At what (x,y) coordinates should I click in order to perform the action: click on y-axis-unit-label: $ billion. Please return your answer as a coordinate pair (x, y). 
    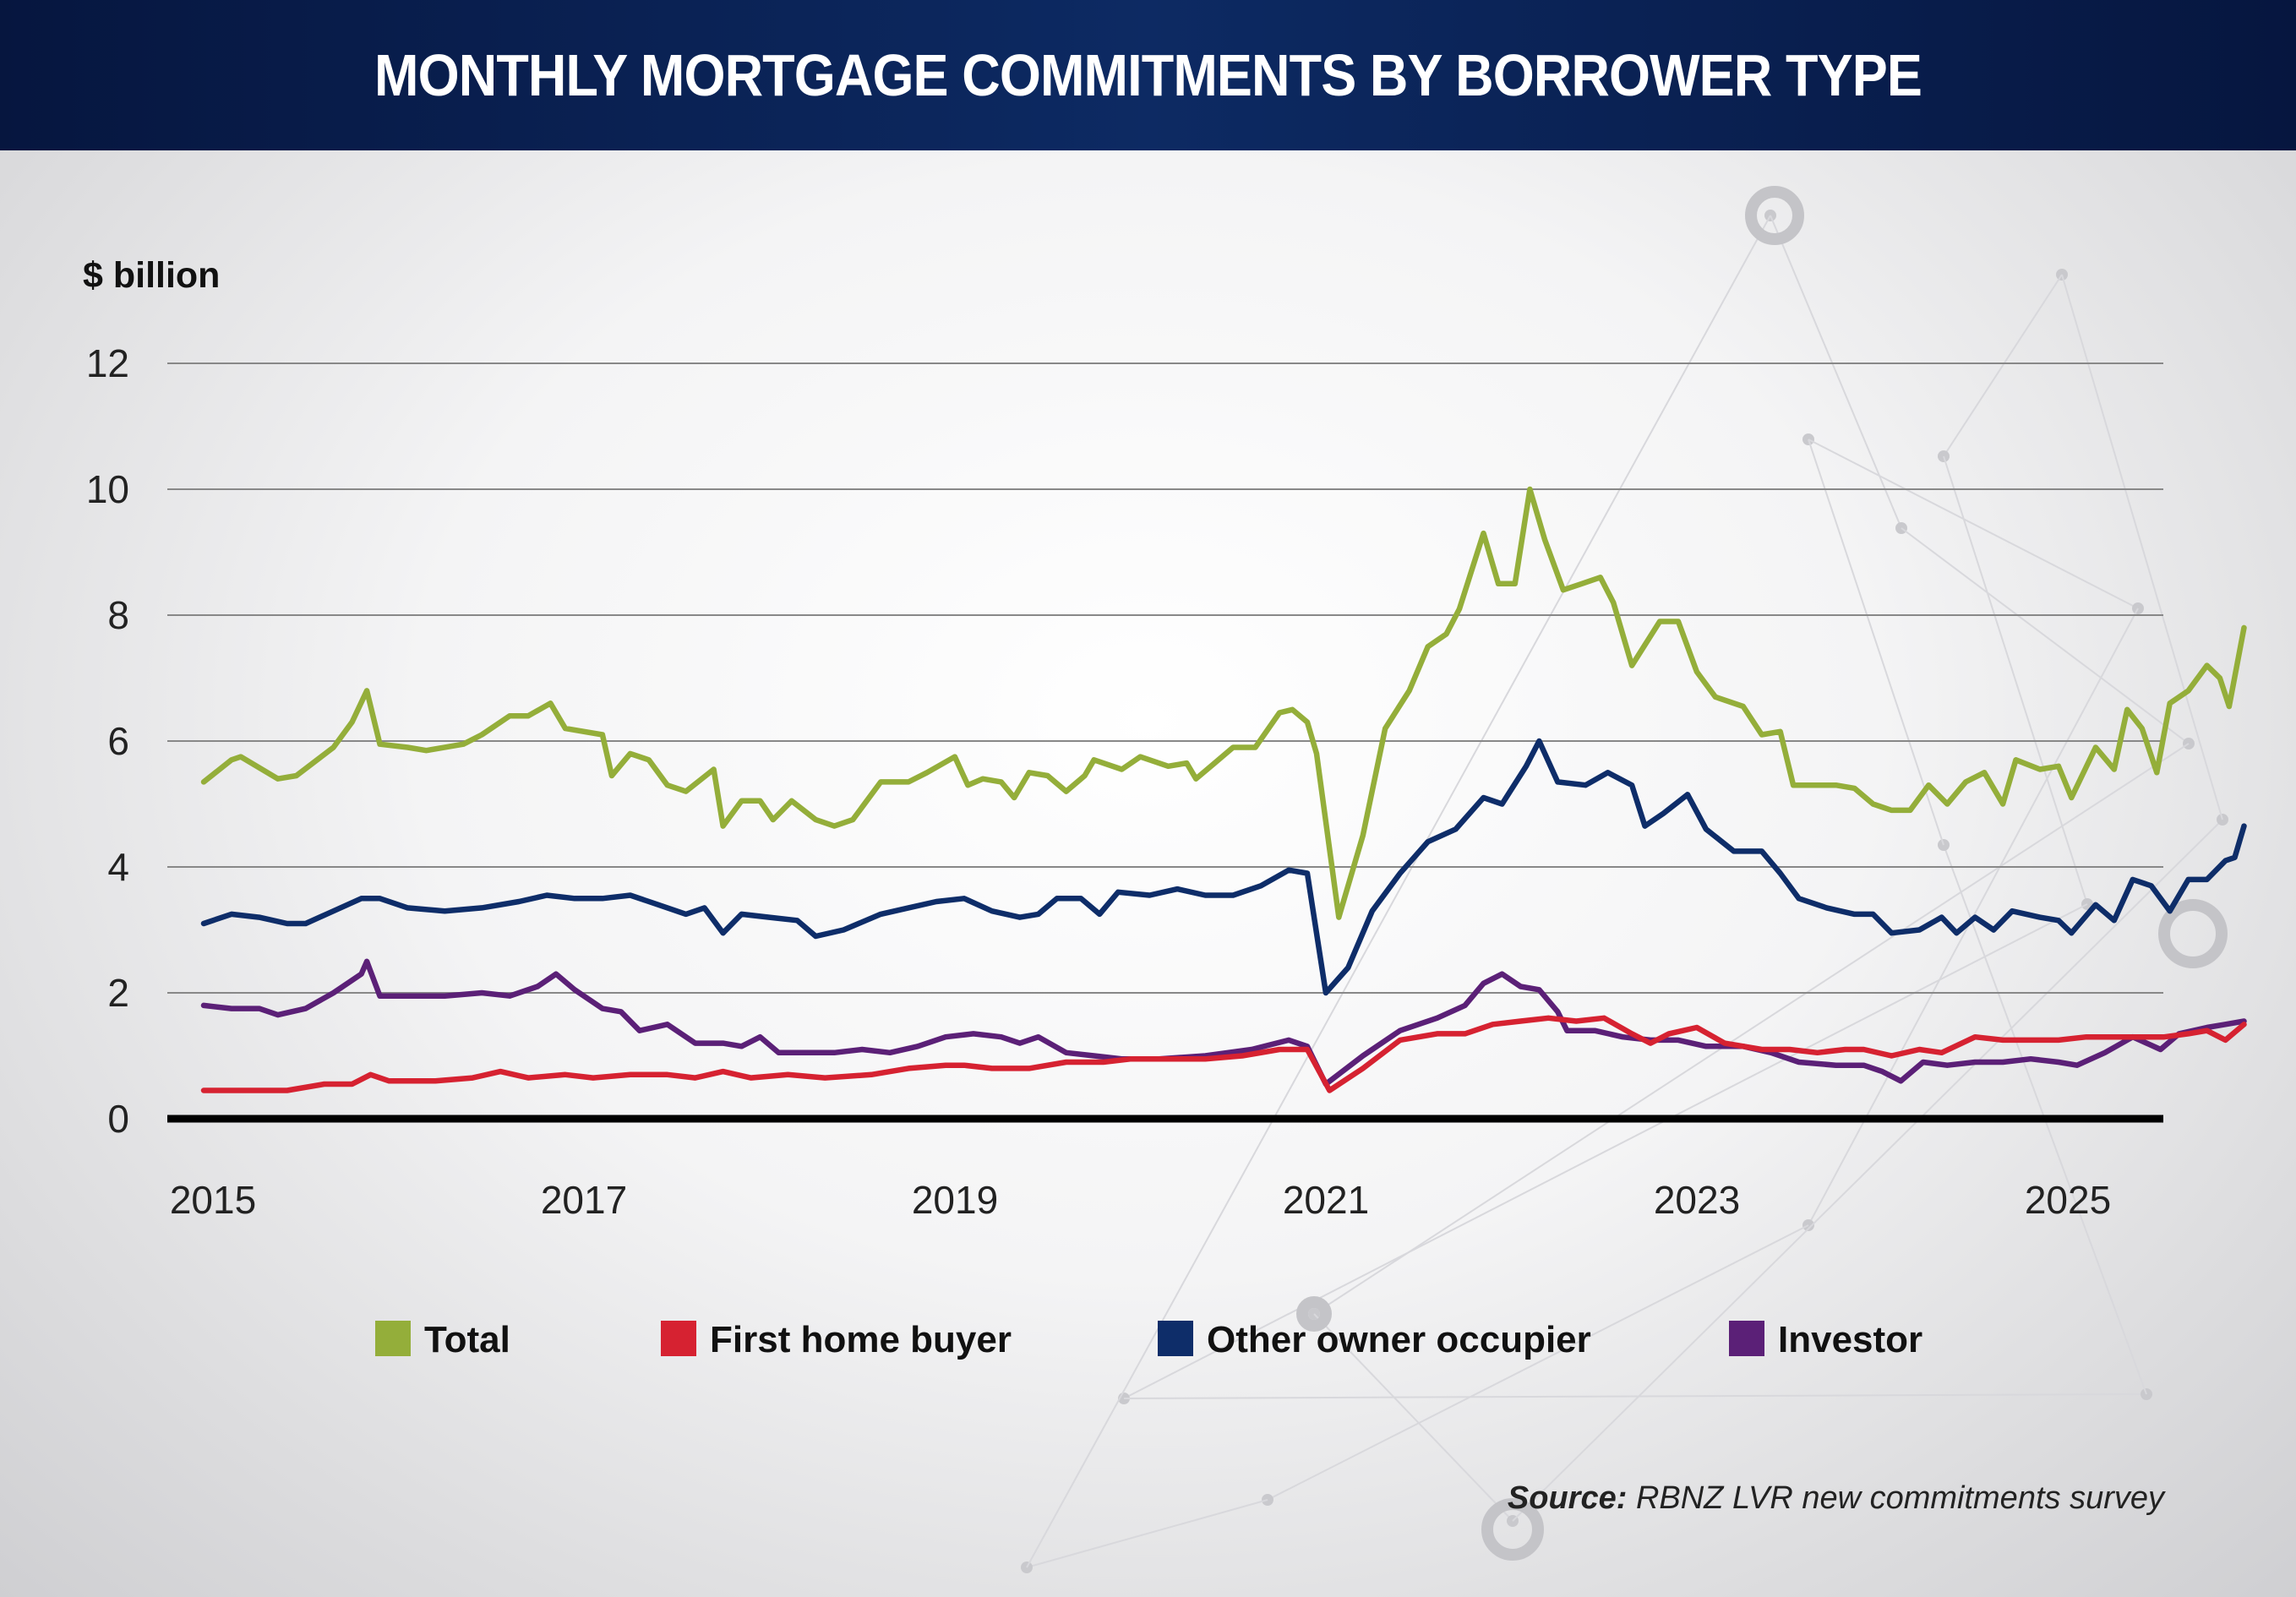
    Looking at the image, I should click on (151, 275).